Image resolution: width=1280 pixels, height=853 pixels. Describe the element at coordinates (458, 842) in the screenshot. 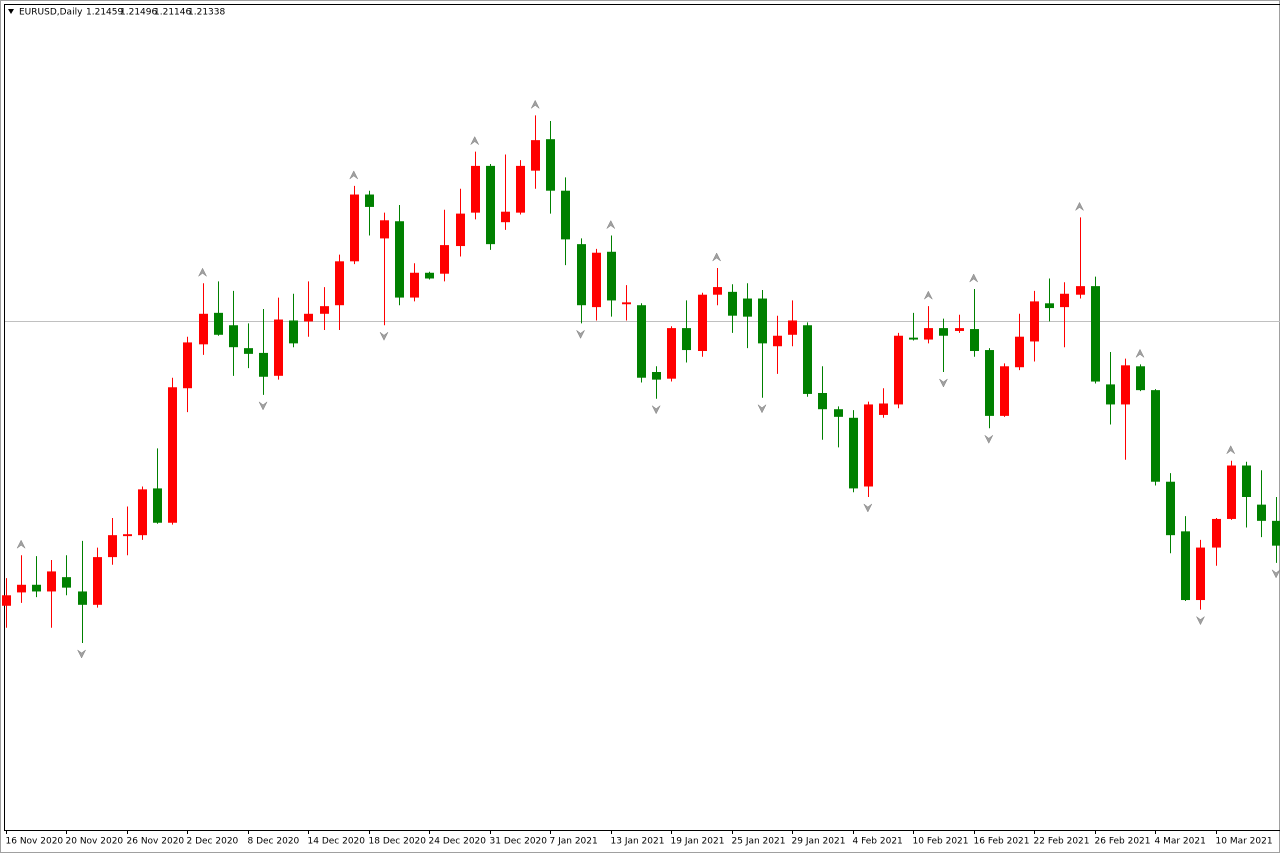

I see `x-tick-label: 24 Dec 2020` at that location.